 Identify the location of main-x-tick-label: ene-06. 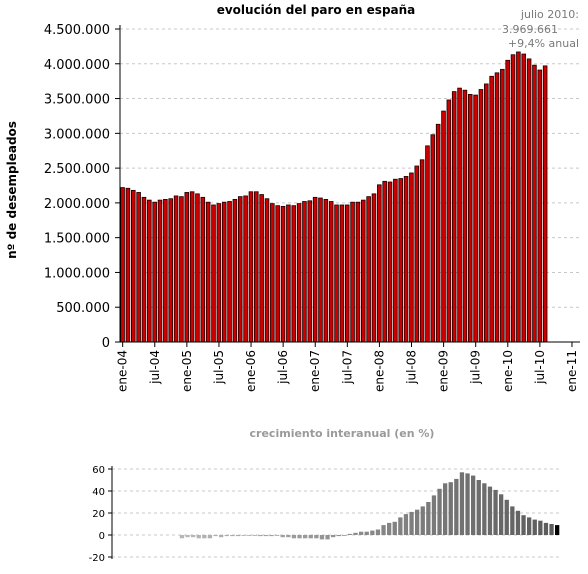
(251, 371).